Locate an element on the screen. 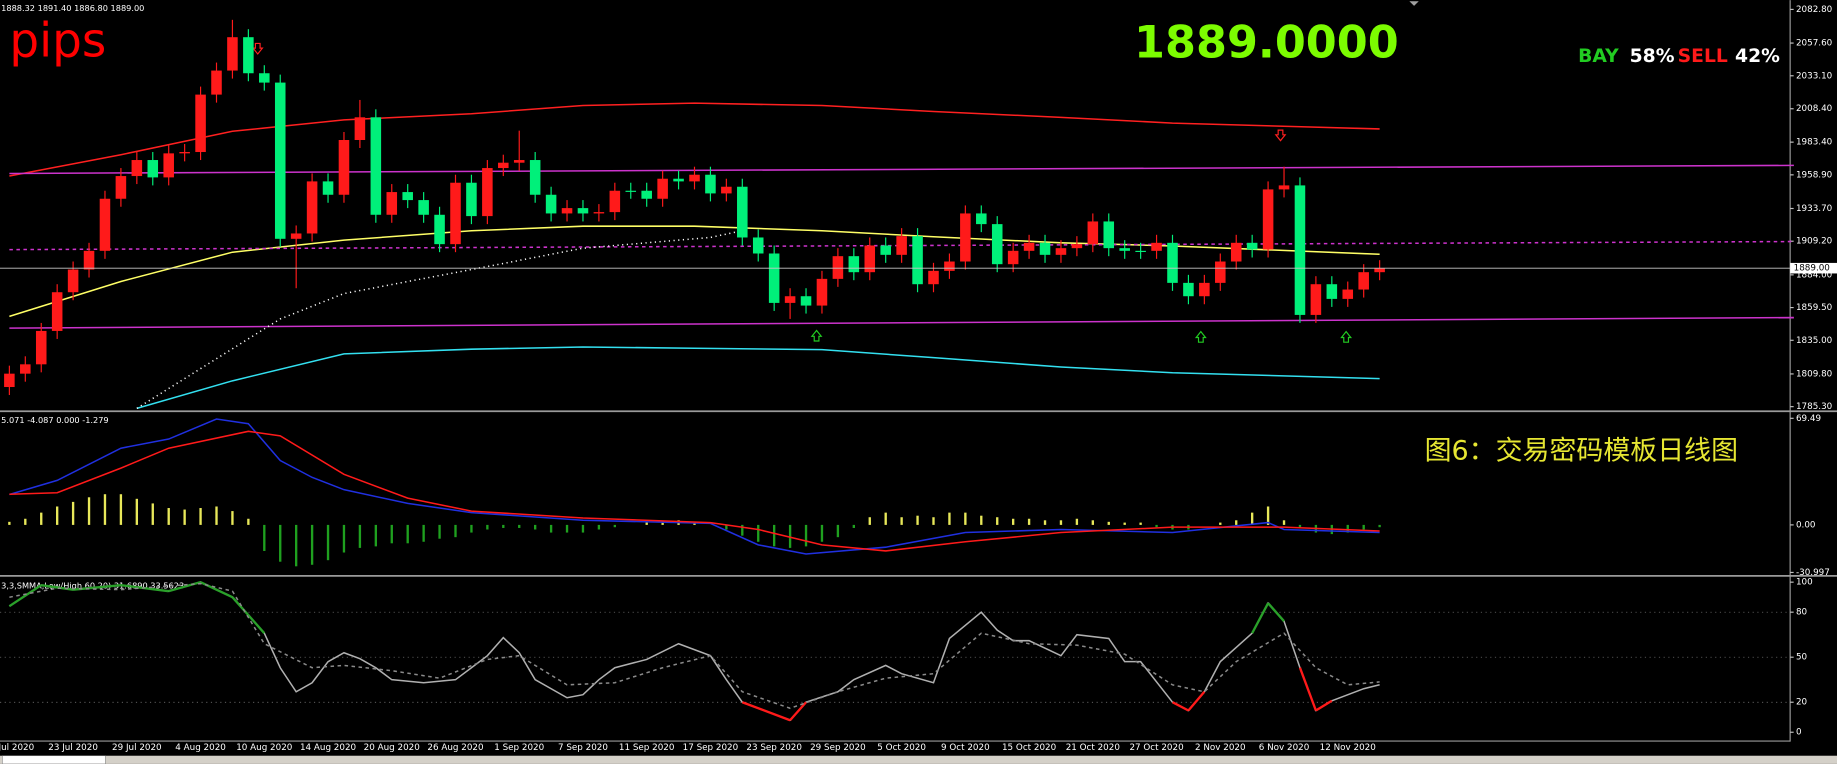 The width and height of the screenshot is (1837, 764). y-tick-label: 1909.20 is located at coordinates (1814, 242).